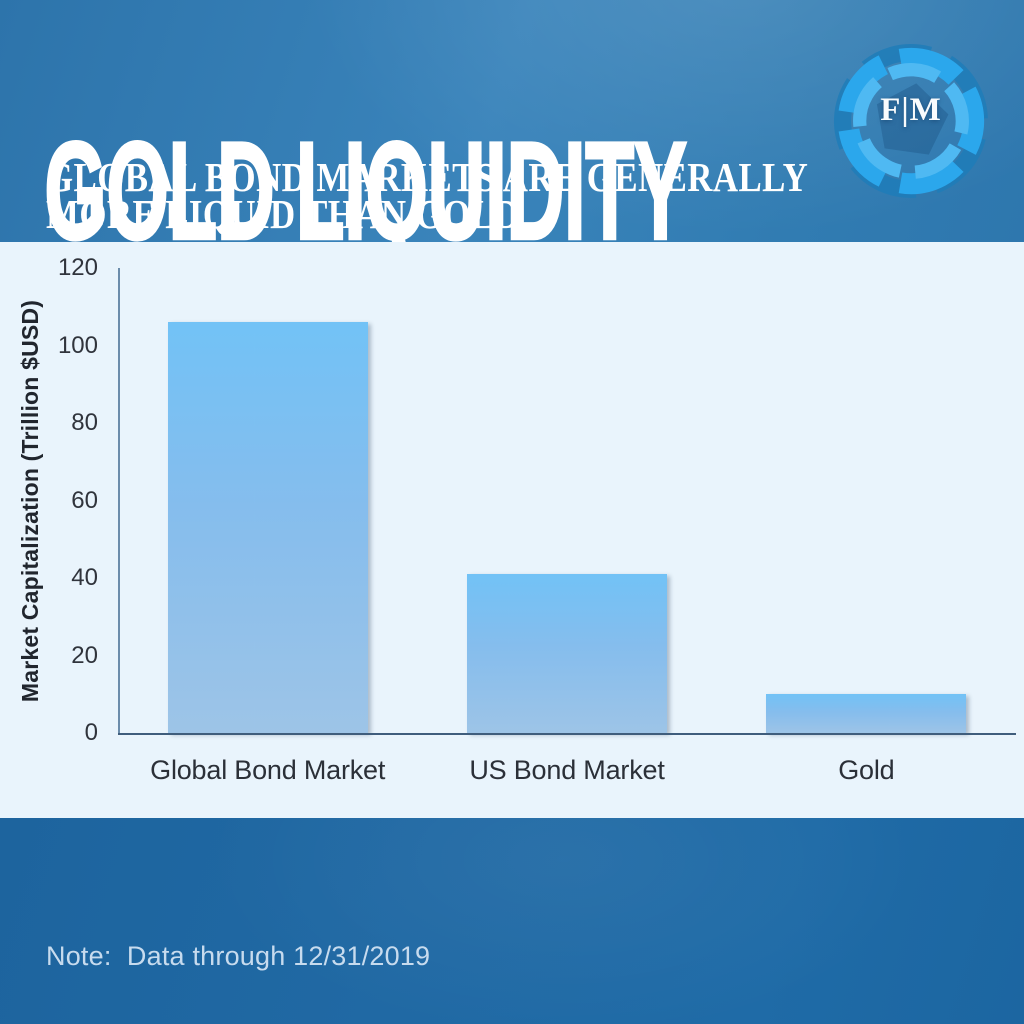  Describe the element at coordinates (268, 770) in the screenshot. I see `x-axis-category-label: Global Bond Market` at that location.